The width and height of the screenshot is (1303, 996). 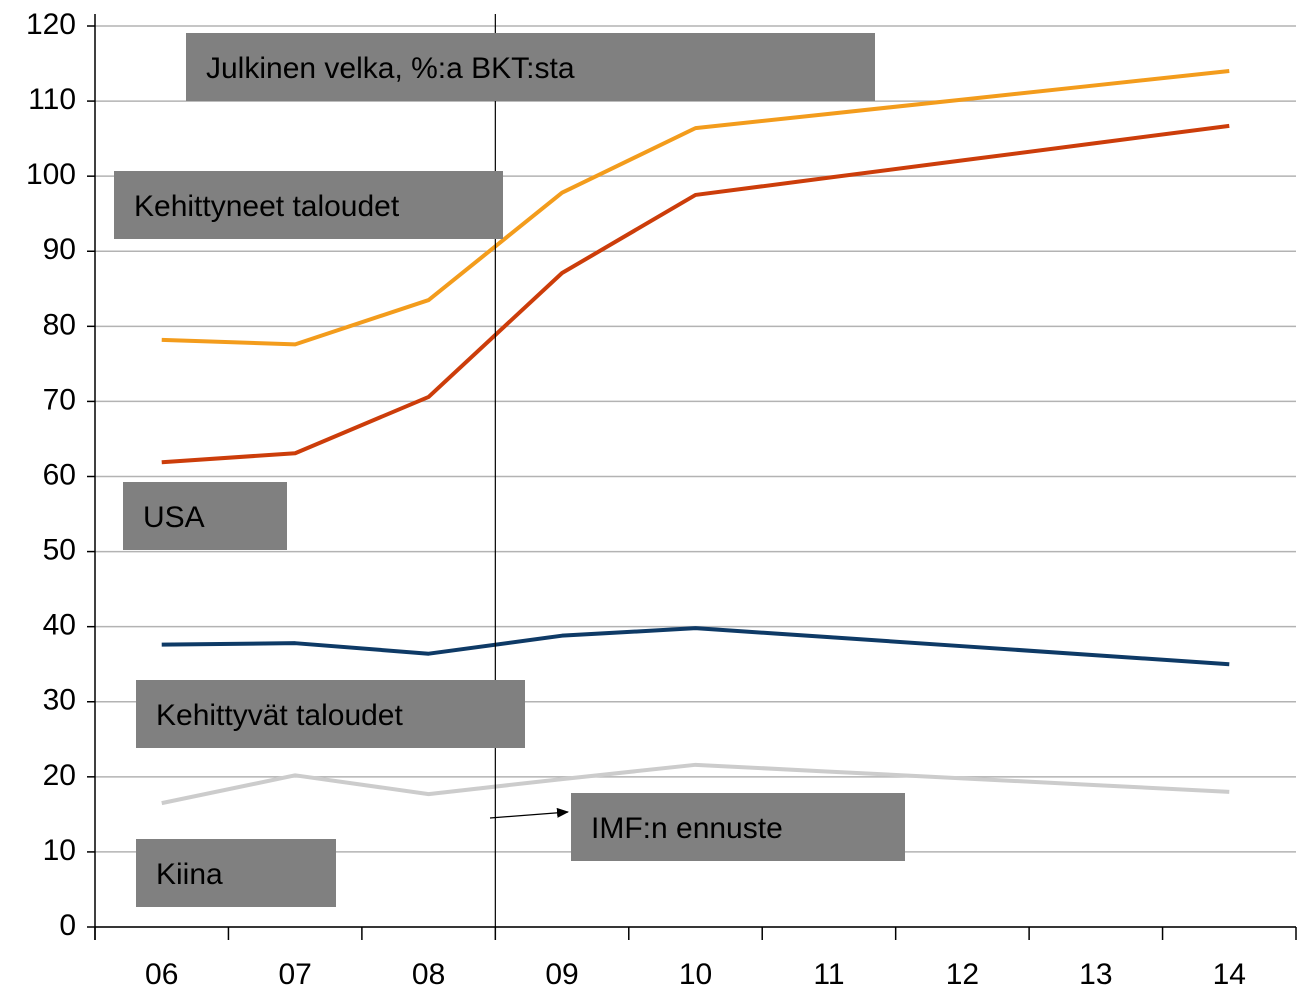 I want to click on title-box, so click(x=530, y=67).